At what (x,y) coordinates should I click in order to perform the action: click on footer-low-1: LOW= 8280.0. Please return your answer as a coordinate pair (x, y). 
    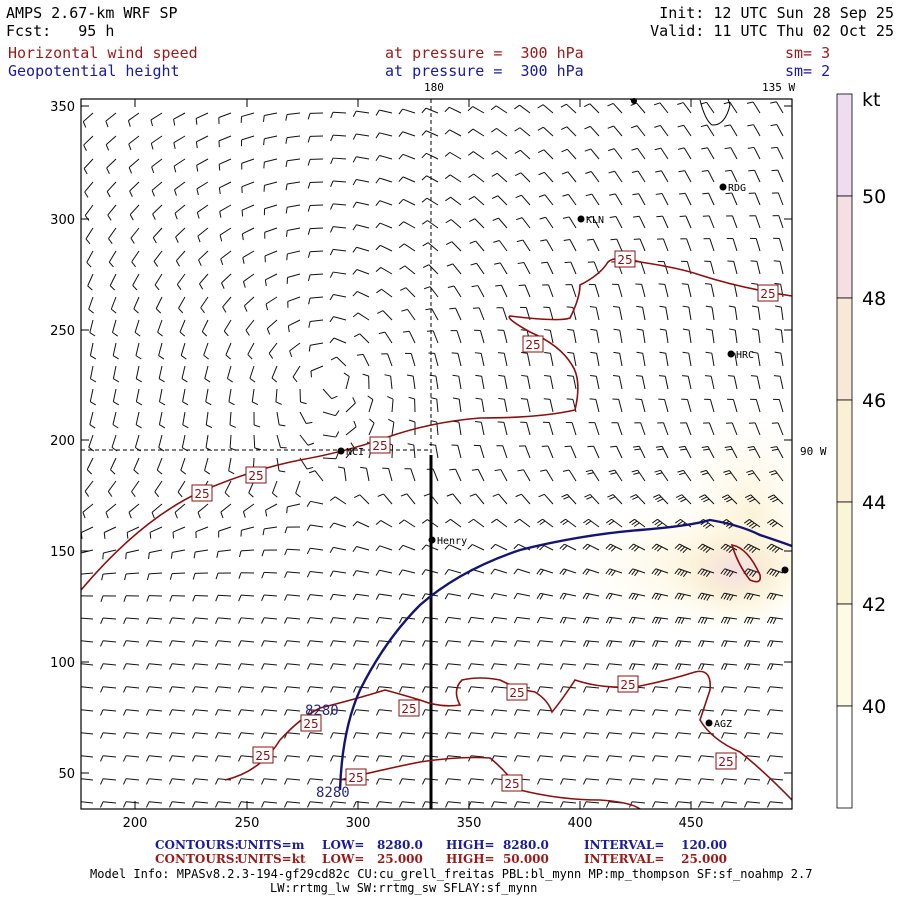
    Looking at the image, I should click on (372, 845).